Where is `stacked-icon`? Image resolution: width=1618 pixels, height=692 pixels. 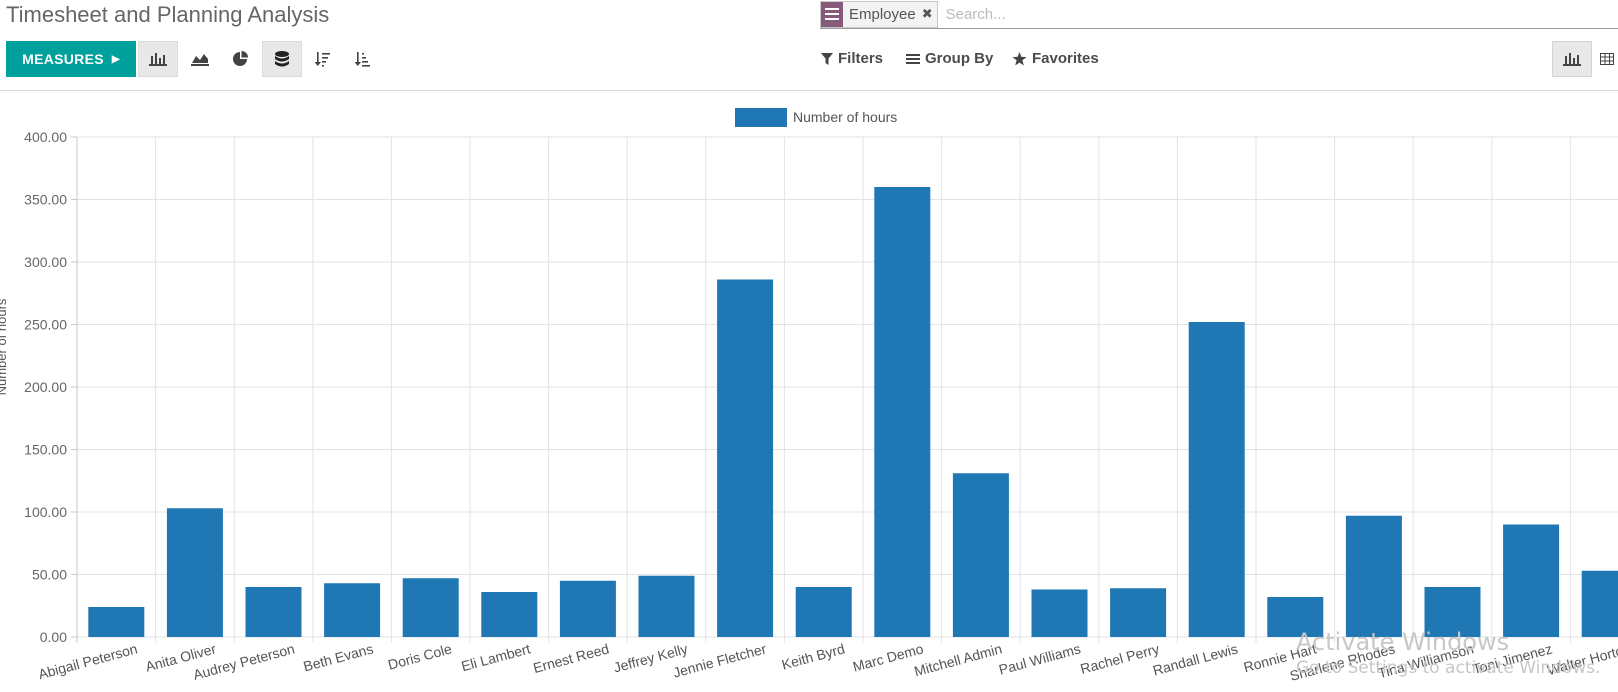 stacked-icon is located at coordinates (282, 59).